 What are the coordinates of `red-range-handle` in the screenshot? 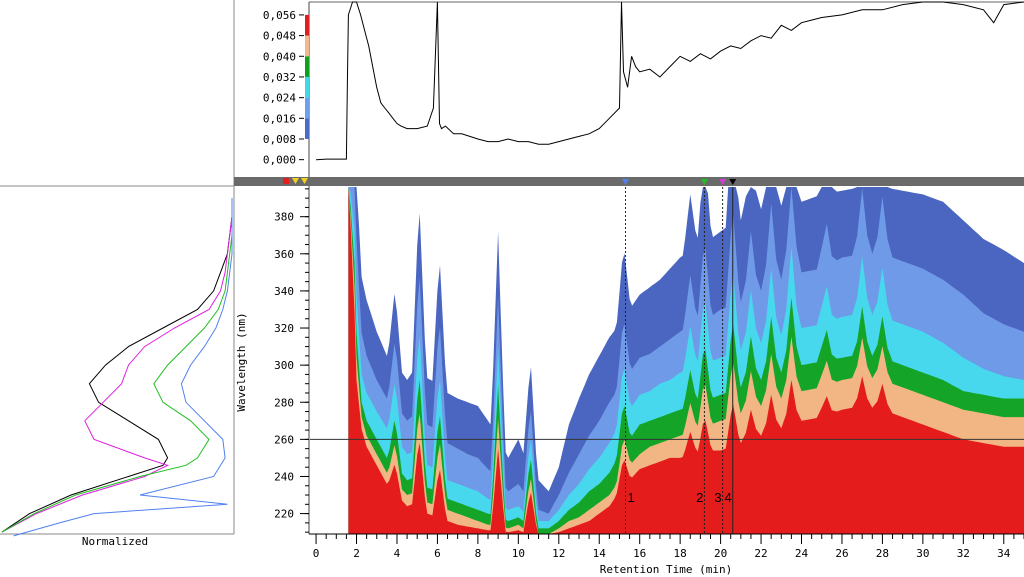 It's located at (286, 181).